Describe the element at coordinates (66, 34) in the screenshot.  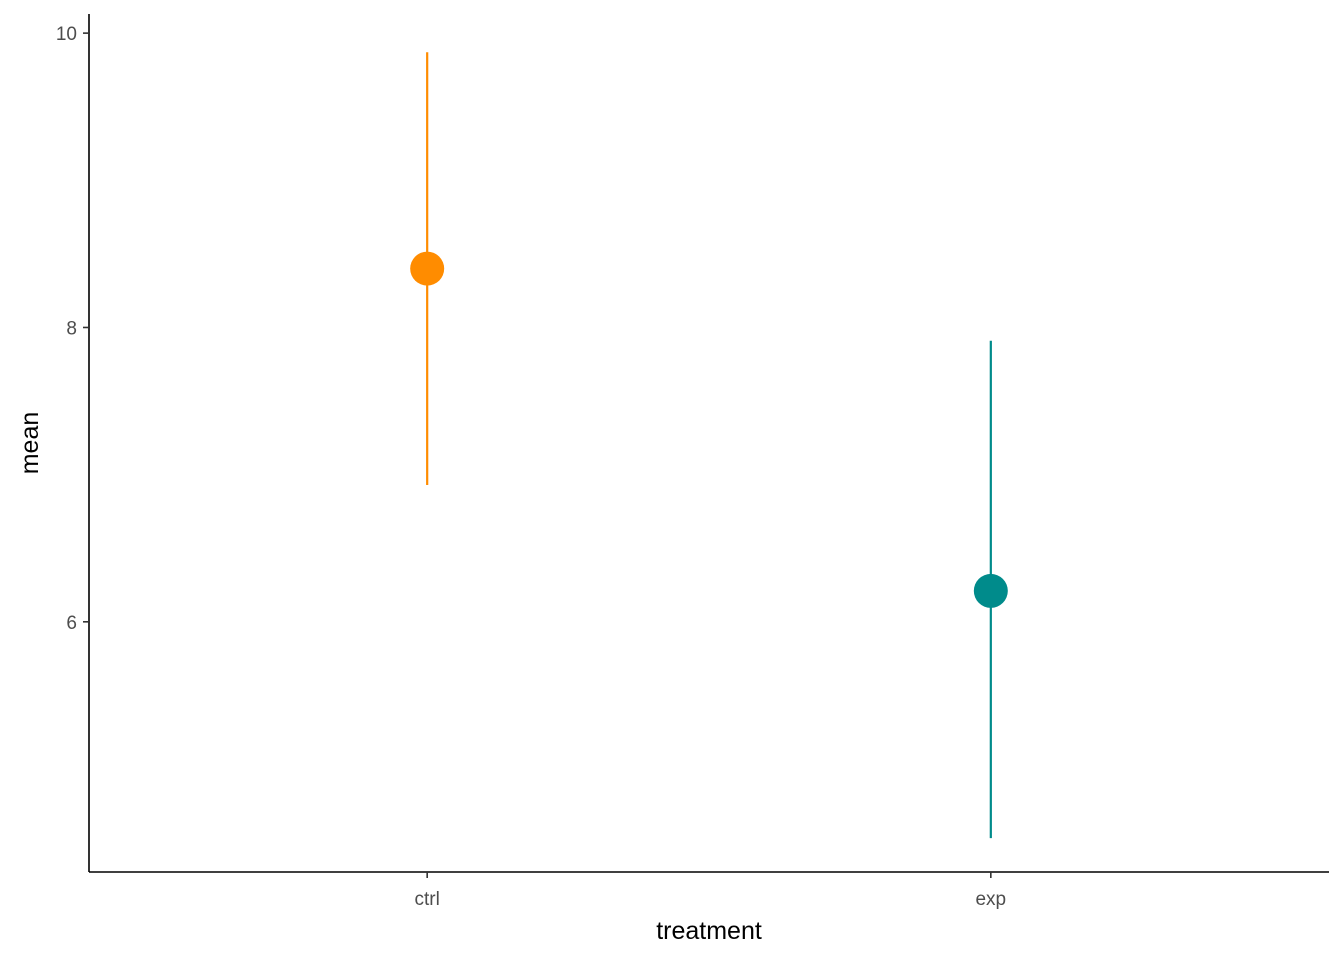
I see `y-tick-label: 10` at that location.